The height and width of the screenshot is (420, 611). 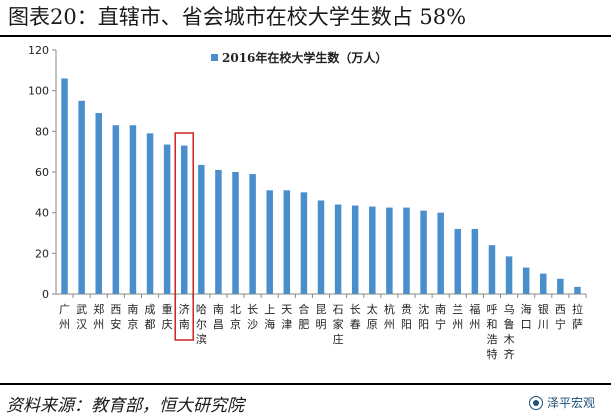 What do you see at coordinates (184, 309) in the screenshot?
I see `category-label-char: 济` at bounding box center [184, 309].